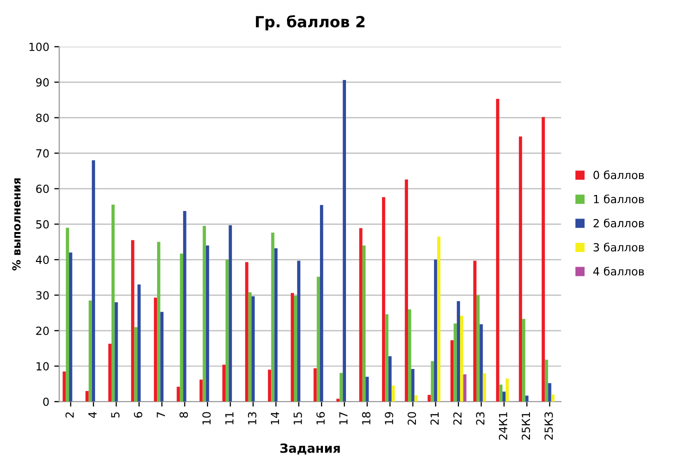 This screenshot has width=697, height=467. What do you see at coordinates (42, 189) in the screenshot?
I see `y-tick-label: 60` at bounding box center [42, 189].